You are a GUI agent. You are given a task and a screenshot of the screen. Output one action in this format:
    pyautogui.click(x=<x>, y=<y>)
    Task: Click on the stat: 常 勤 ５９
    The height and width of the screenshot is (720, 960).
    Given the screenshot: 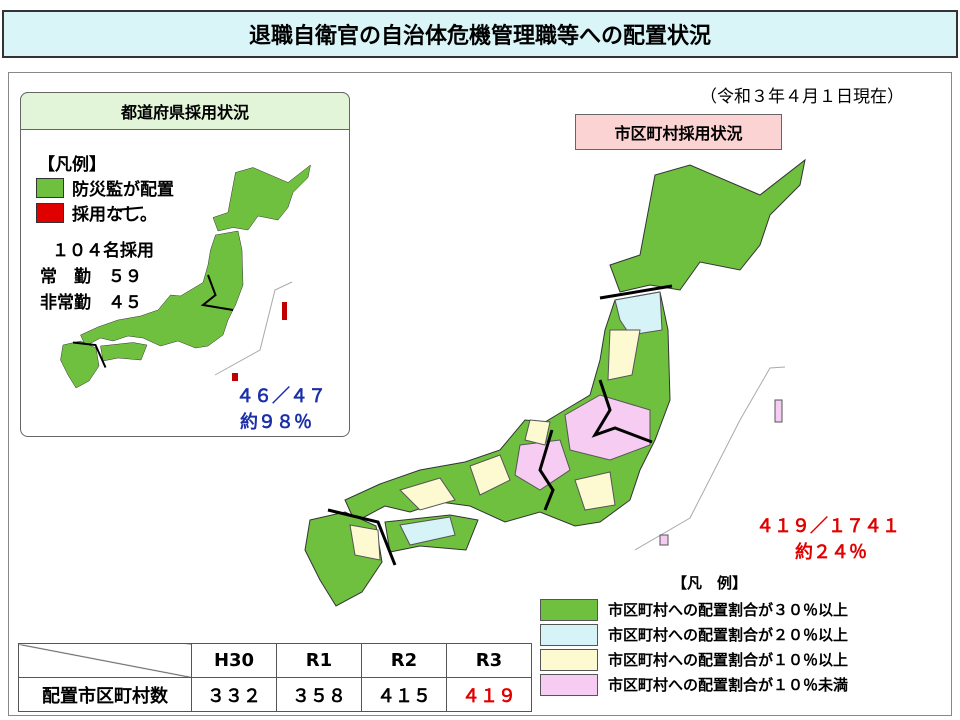 What is the action you would take?
    pyautogui.click(x=91, y=277)
    